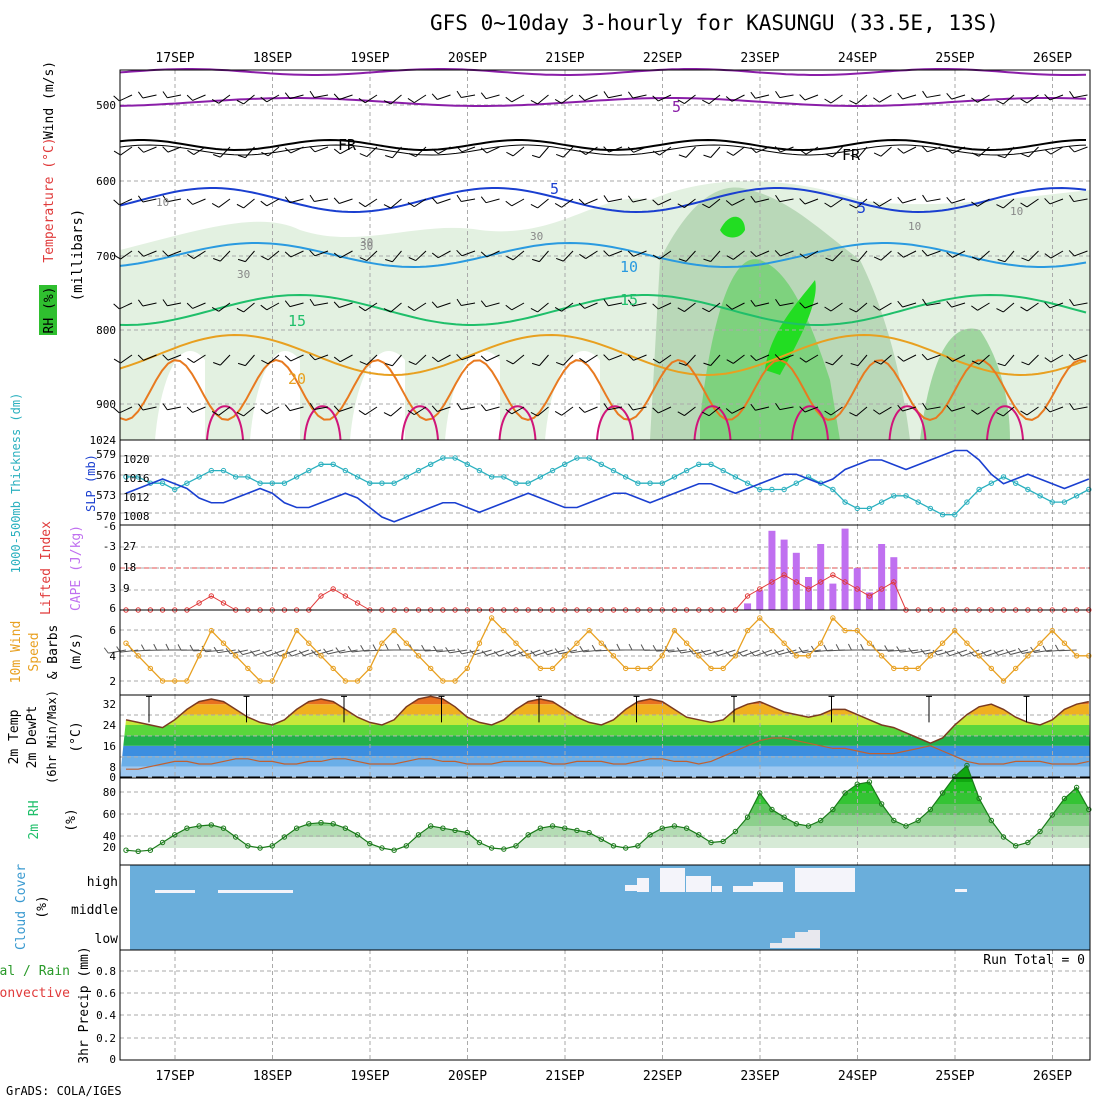 Image resolution: width=1100 pixels, height=1100 pixels. I want to click on precip-label-2: Convective, so click(35, 993).